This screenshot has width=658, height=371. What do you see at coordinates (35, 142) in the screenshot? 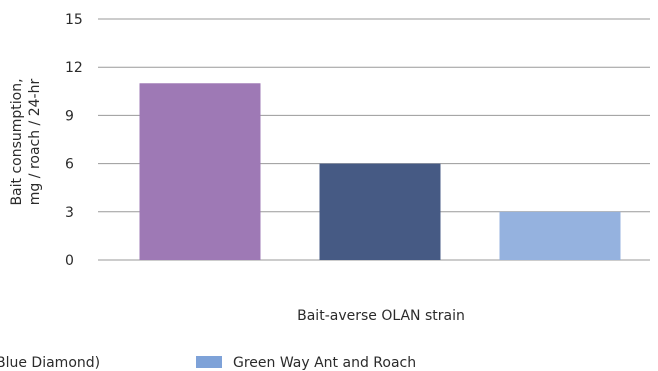
I see `y-axis-label-line-2: mg / roach / 24-hr` at bounding box center [35, 142].